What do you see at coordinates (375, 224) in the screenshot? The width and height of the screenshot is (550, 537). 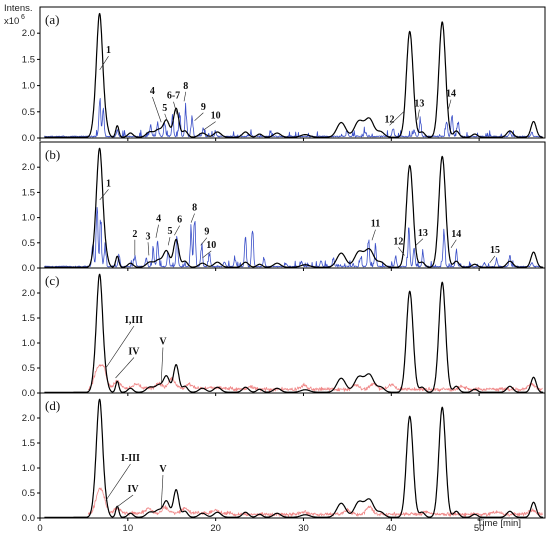 I see `peak-annotation: 11` at bounding box center [375, 224].